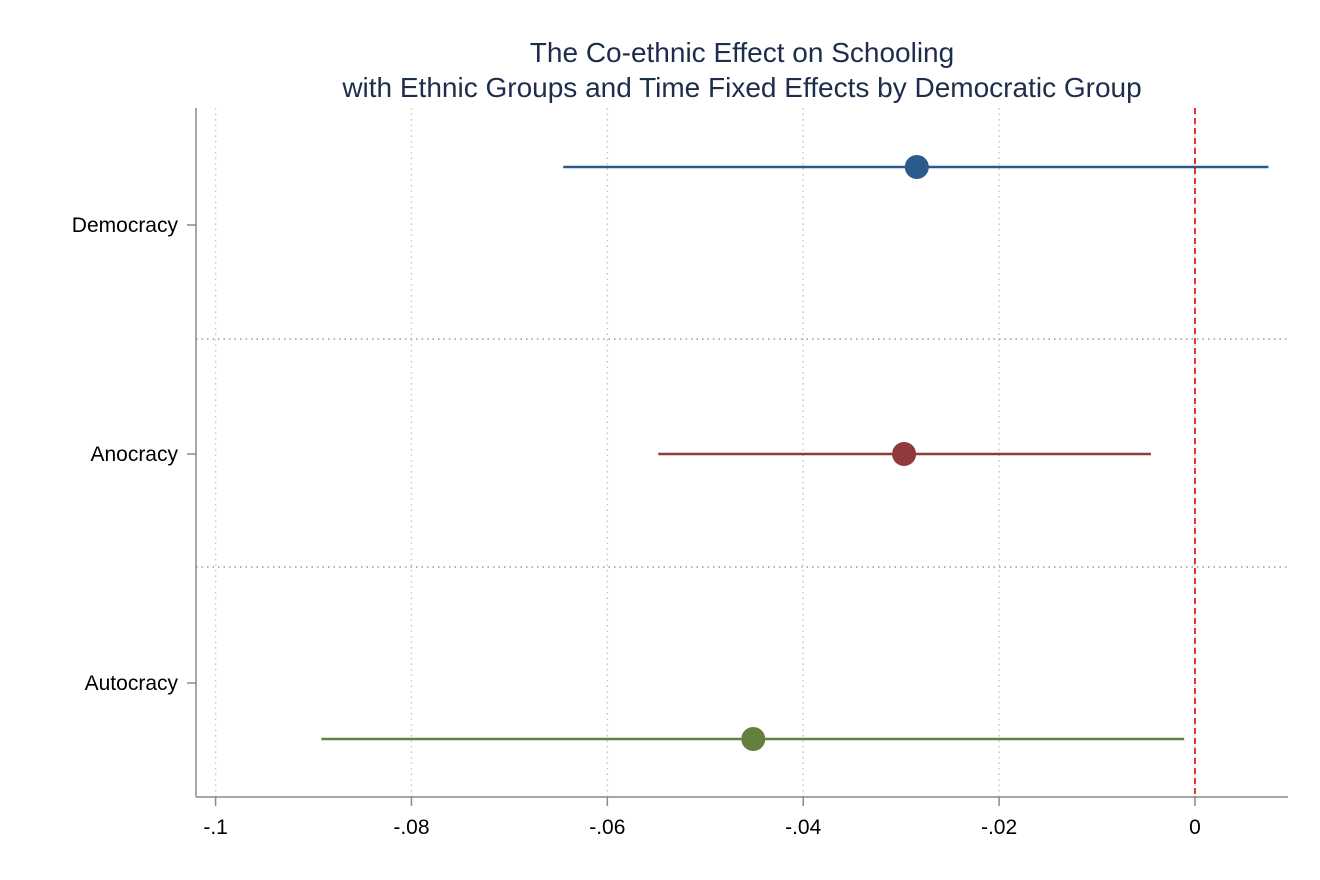 The image size is (1320, 880). Describe the element at coordinates (125, 225) in the screenshot. I see `y-category-label: Democracy` at that location.